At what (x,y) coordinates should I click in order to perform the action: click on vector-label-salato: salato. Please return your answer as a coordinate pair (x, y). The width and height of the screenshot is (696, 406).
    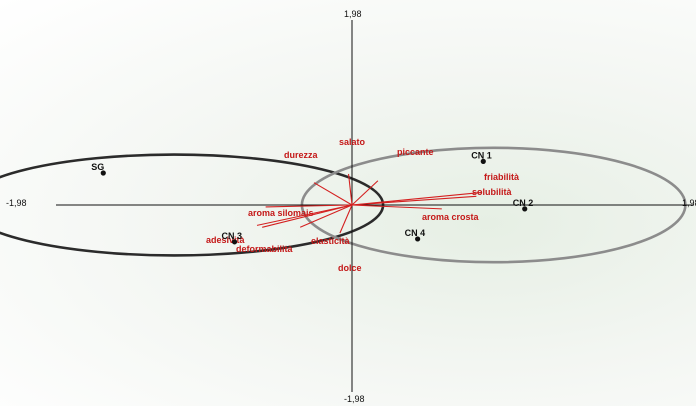
    Looking at the image, I should click on (352, 142).